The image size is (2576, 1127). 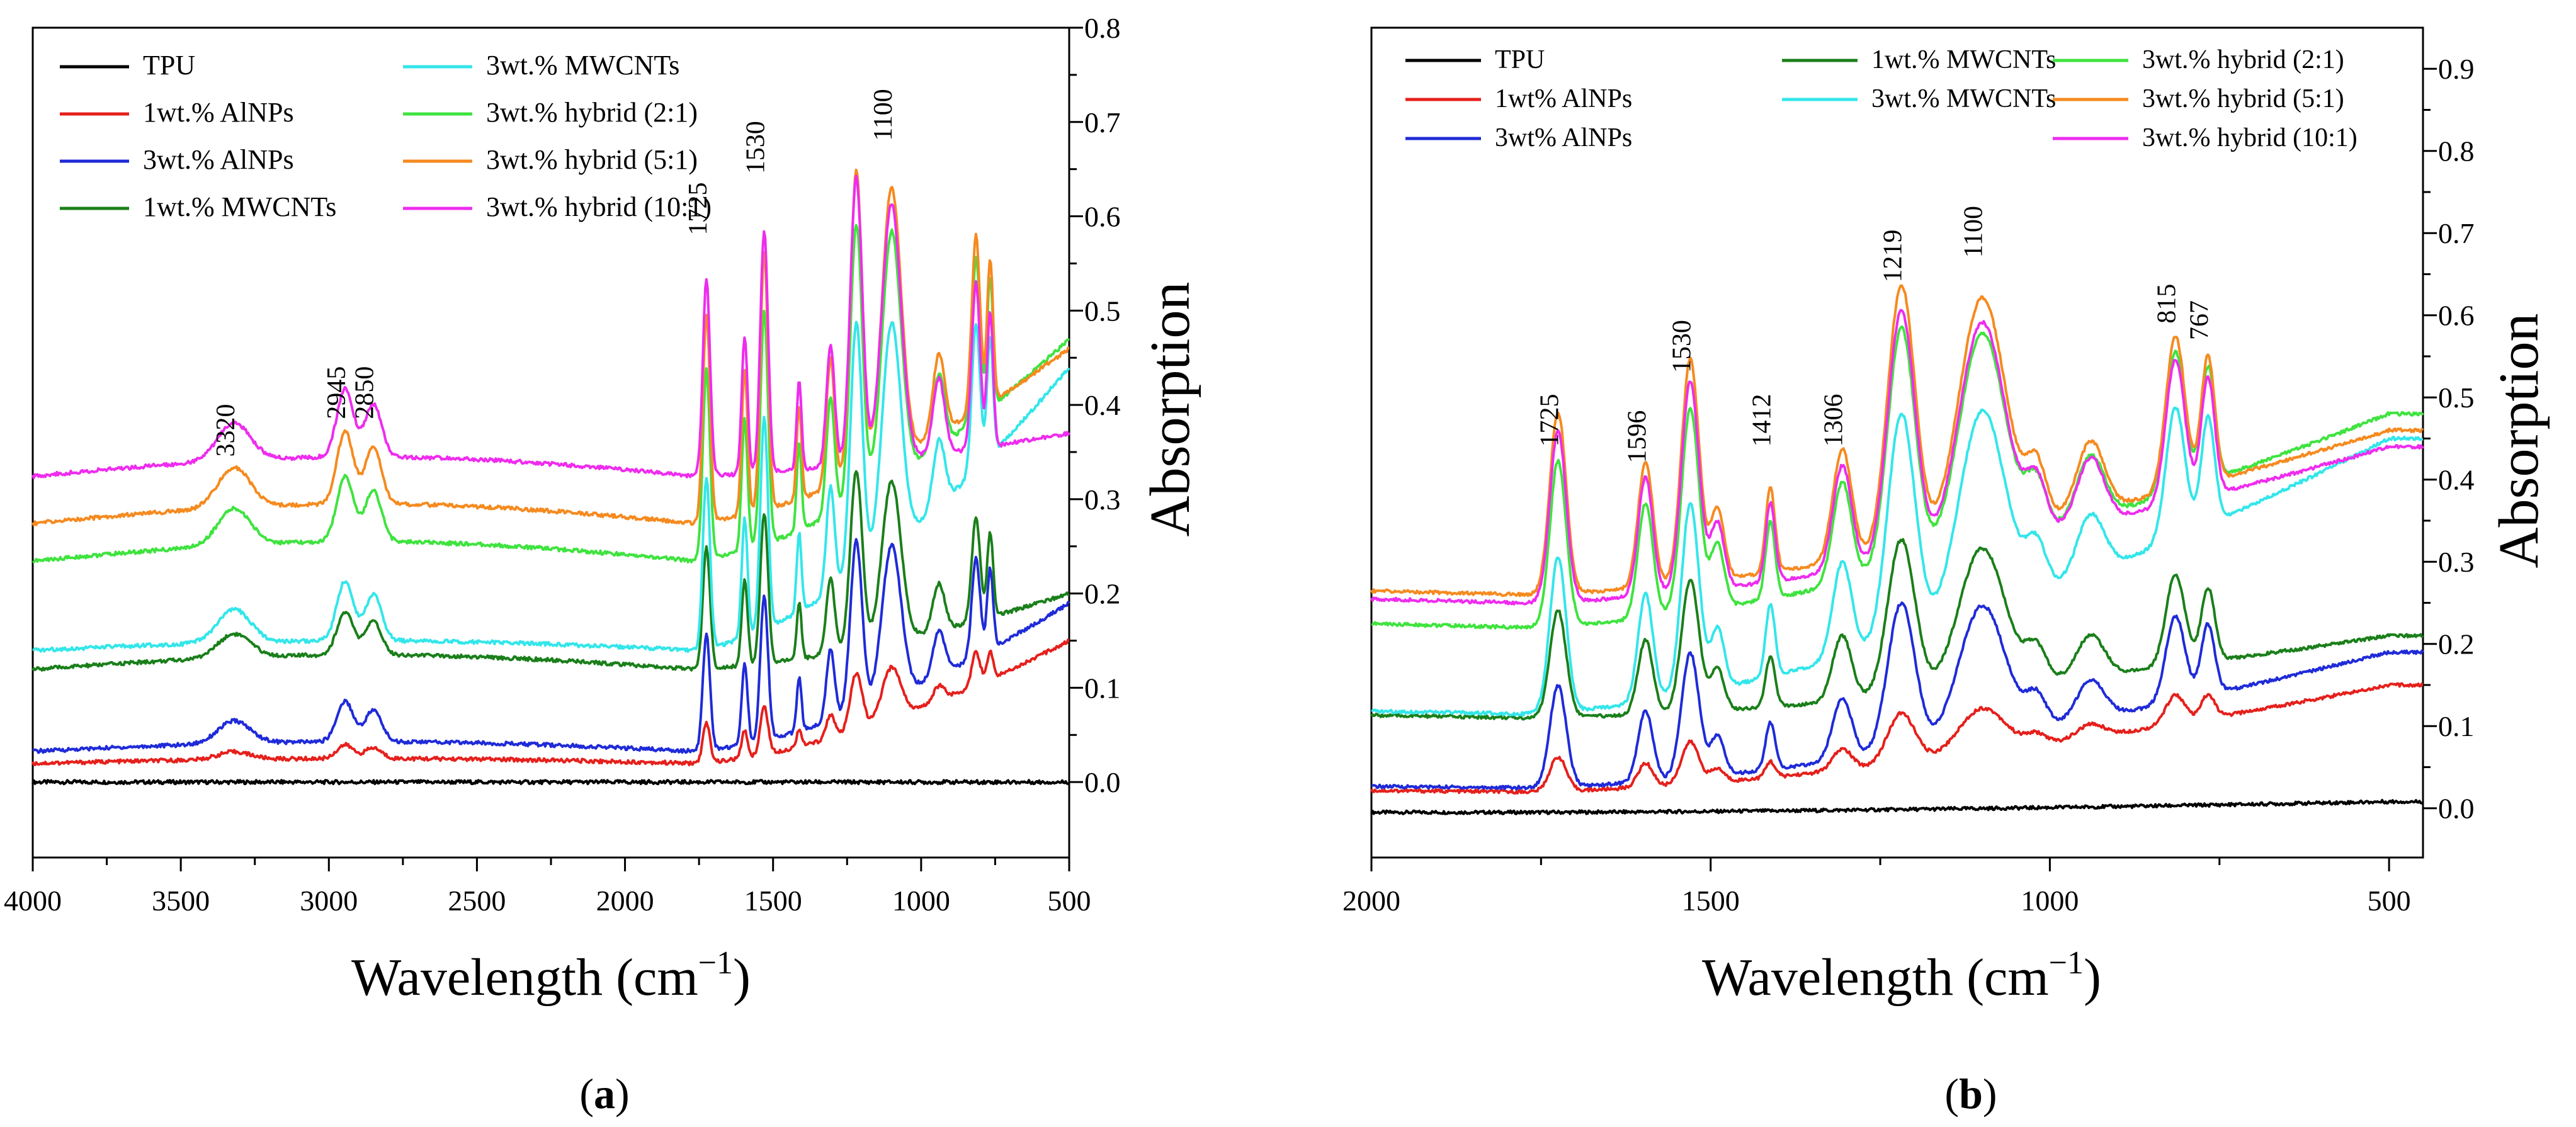 I want to click on x-axis-title-b: Wavelength (cm−1), so click(x=1901, y=976).